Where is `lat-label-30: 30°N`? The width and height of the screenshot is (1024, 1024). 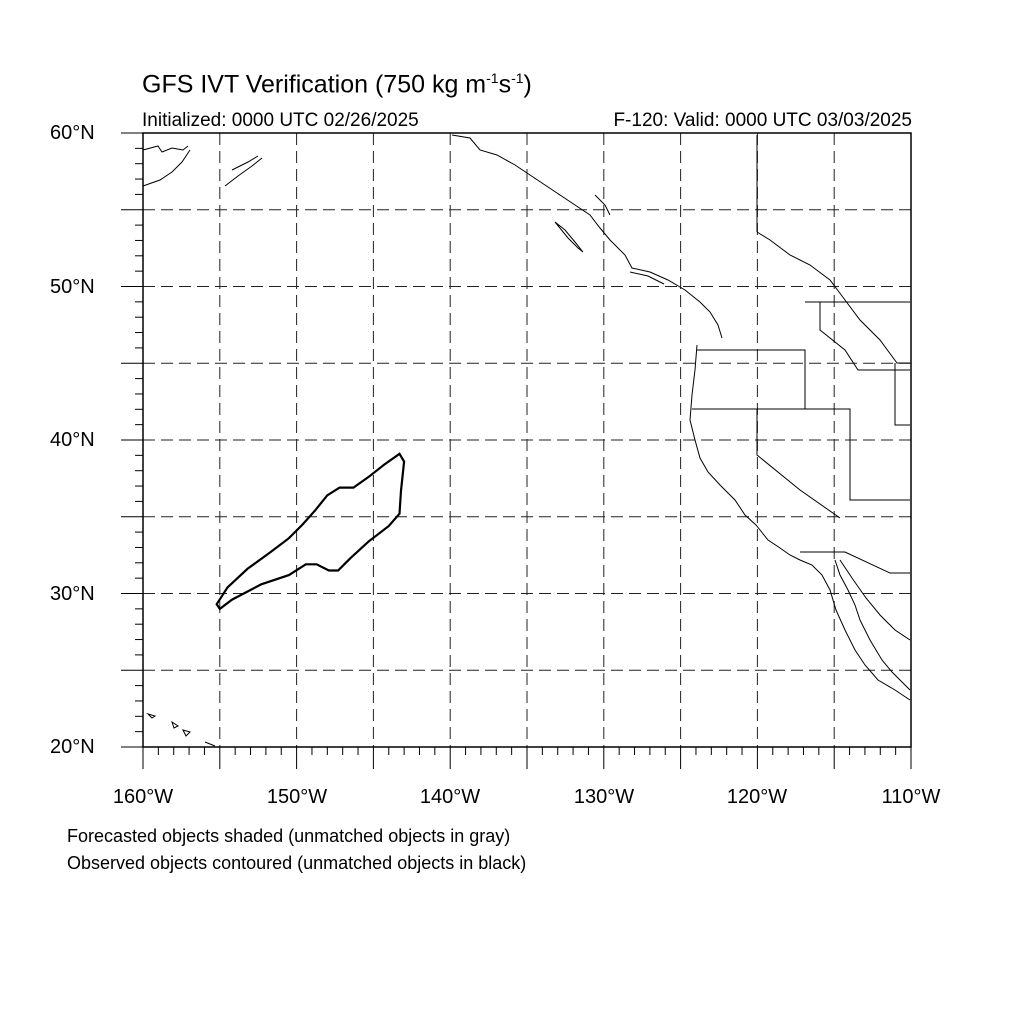 lat-label-30: 30°N is located at coordinates (72, 594).